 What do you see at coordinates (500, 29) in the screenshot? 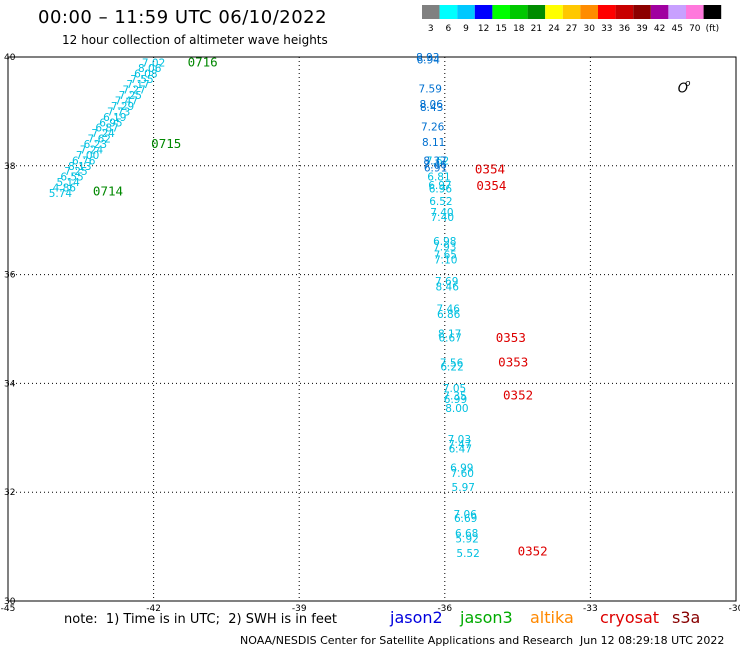
I see `legend-label: 15` at bounding box center [500, 29].